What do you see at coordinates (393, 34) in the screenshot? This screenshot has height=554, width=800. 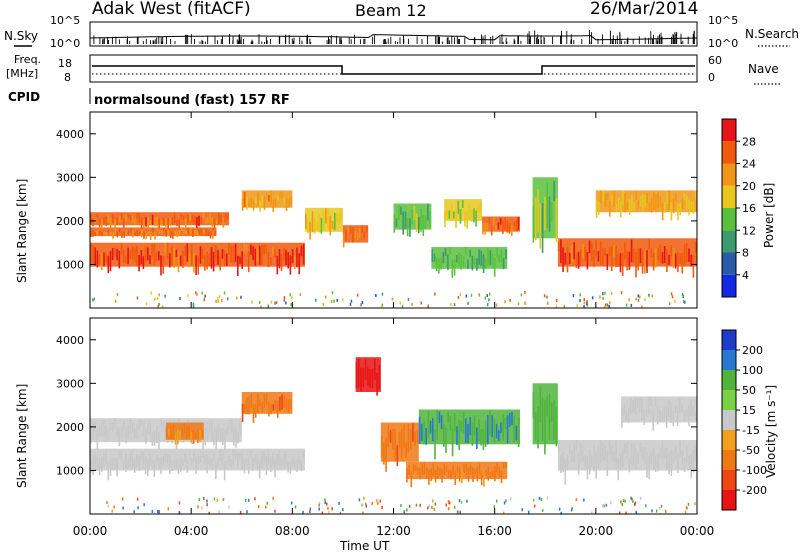 I see `noise-axis-box` at bounding box center [393, 34].